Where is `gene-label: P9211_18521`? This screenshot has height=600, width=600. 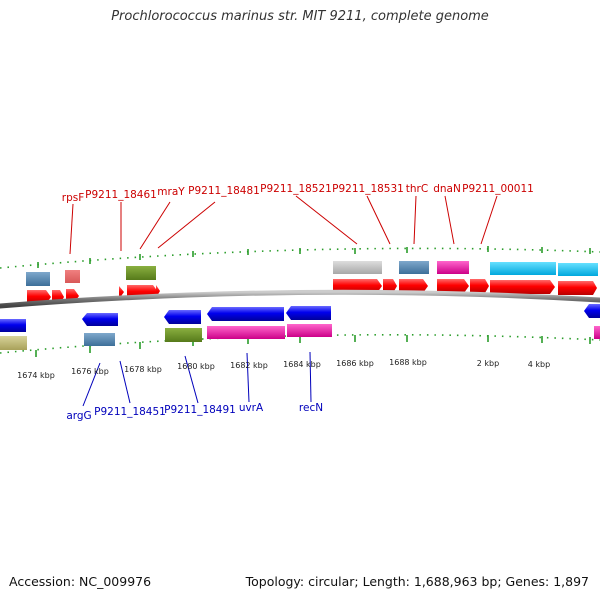
gene-label: P9211_18521 is located at coordinates (296, 189).